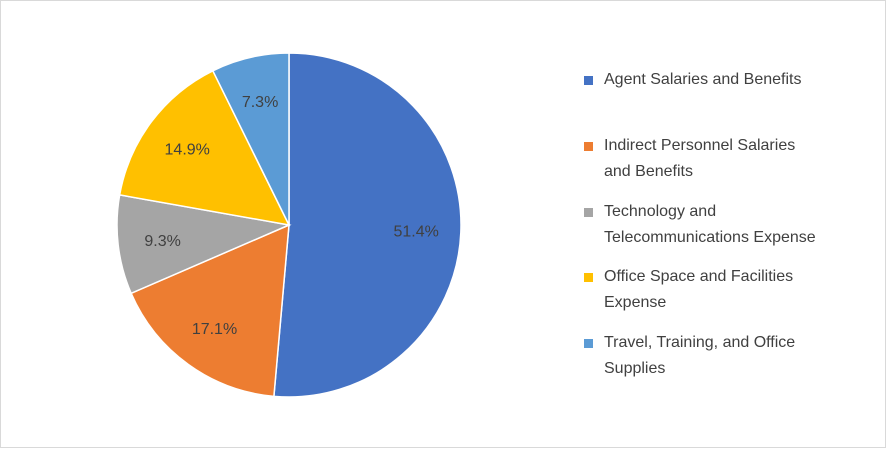 This screenshot has height=449, width=886. I want to click on data-label-office-space: 14.9%, so click(187, 150).